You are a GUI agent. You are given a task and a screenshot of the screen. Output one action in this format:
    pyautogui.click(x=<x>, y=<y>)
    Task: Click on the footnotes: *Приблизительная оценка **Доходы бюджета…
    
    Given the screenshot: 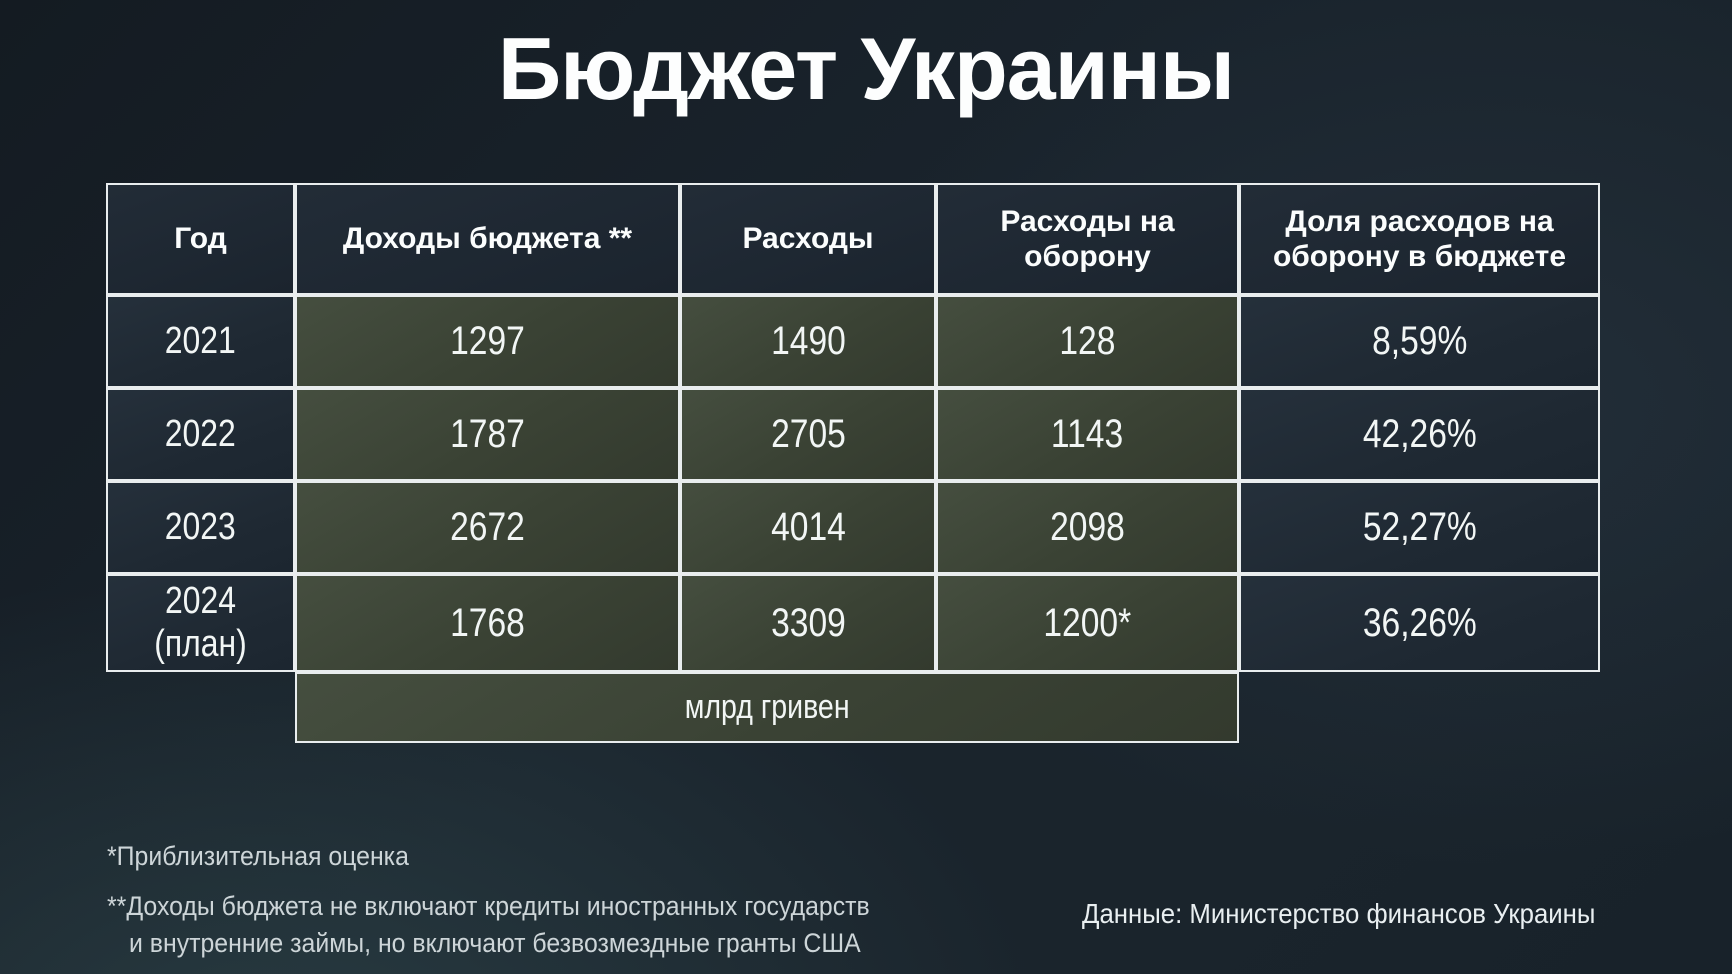 What is the action you would take?
    pyautogui.click(x=521, y=899)
    